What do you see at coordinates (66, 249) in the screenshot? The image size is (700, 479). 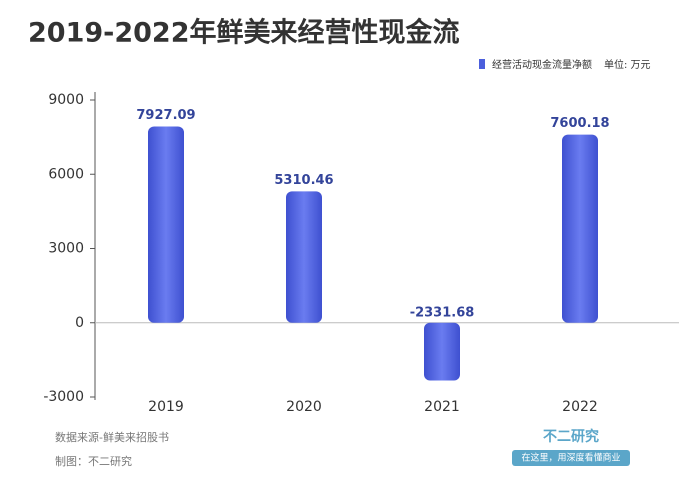 I see `y-tick-label: 3000` at bounding box center [66, 249].